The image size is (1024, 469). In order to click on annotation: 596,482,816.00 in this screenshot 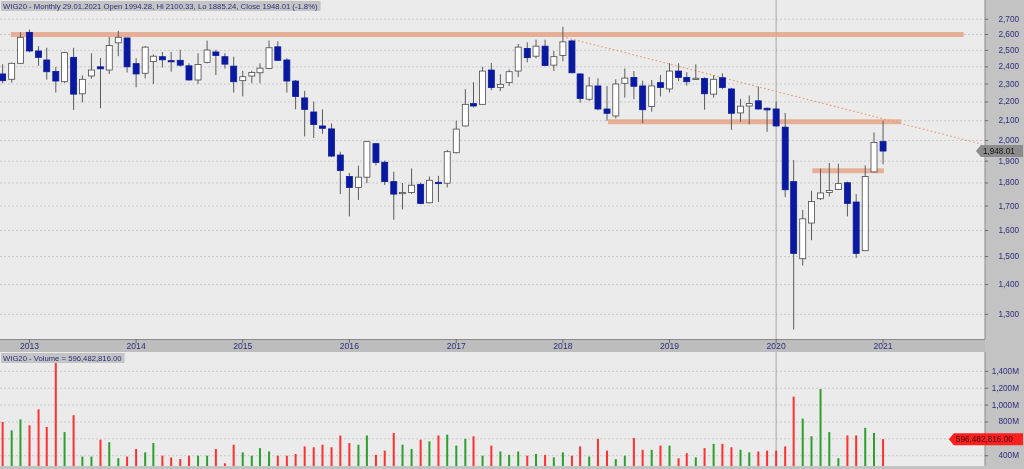, I will do `click(984, 439)`.